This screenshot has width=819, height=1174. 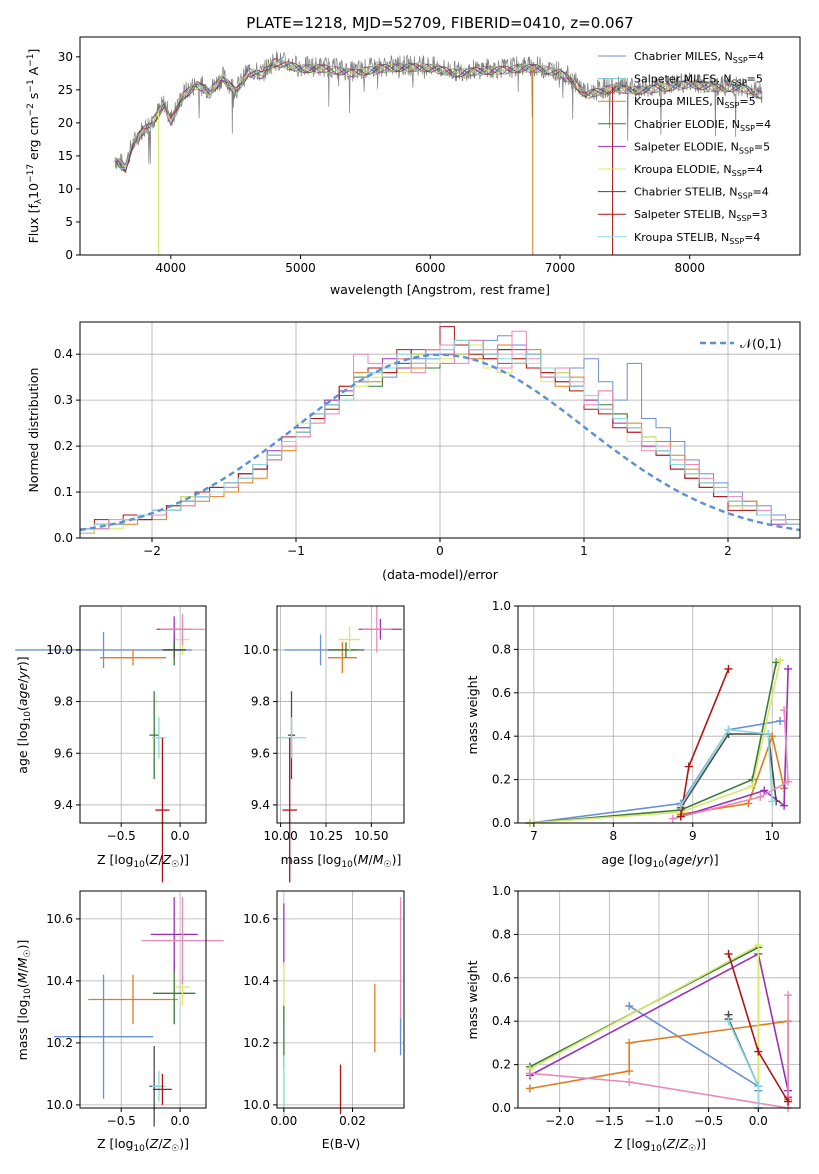 I want to click on y-tick-label: 10.6, so click(x=256, y=919).